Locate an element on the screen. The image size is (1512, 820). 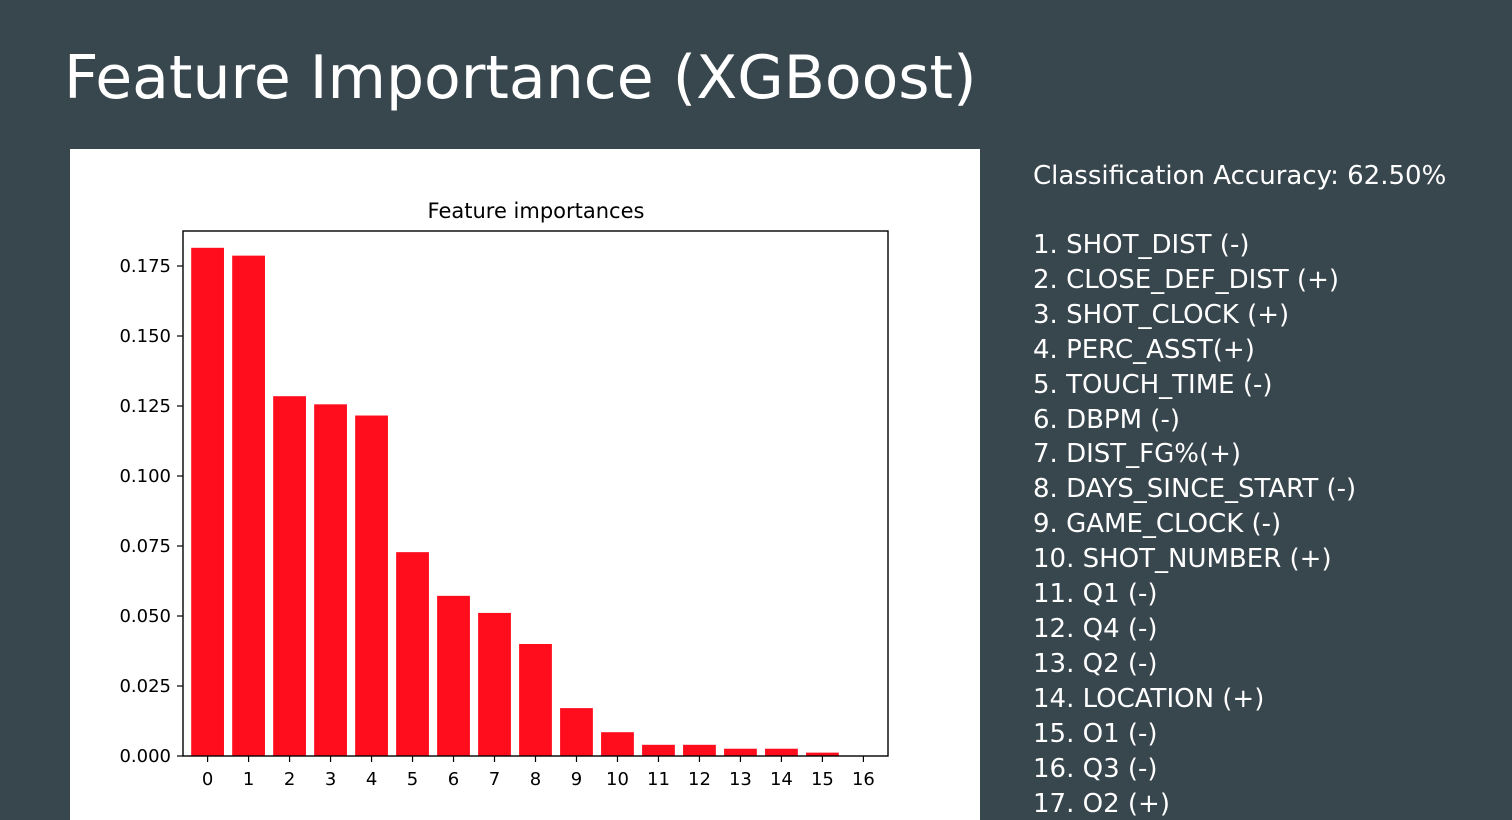
feature-list-item: 14. LOCATION (+) is located at coordinates (1149, 698).